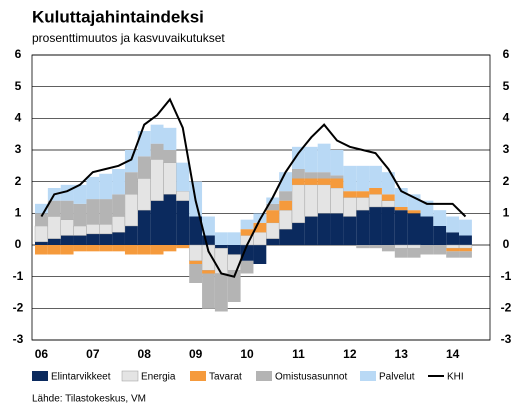  Describe the element at coordinates (158, 377) in the screenshot. I see `legend-label: Energia` at that location.